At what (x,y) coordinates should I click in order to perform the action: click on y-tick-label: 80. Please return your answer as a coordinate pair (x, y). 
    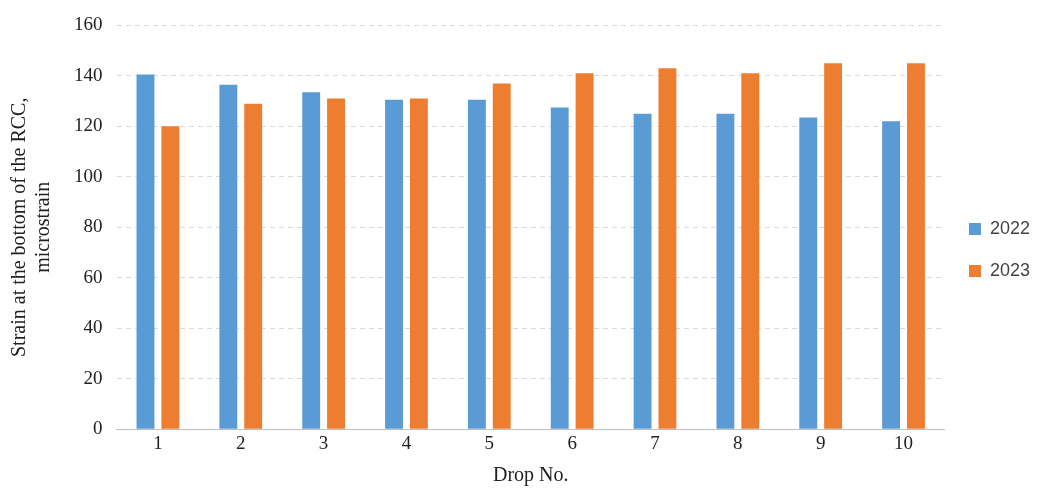
    Looking at the image, I should click on (93, 226).